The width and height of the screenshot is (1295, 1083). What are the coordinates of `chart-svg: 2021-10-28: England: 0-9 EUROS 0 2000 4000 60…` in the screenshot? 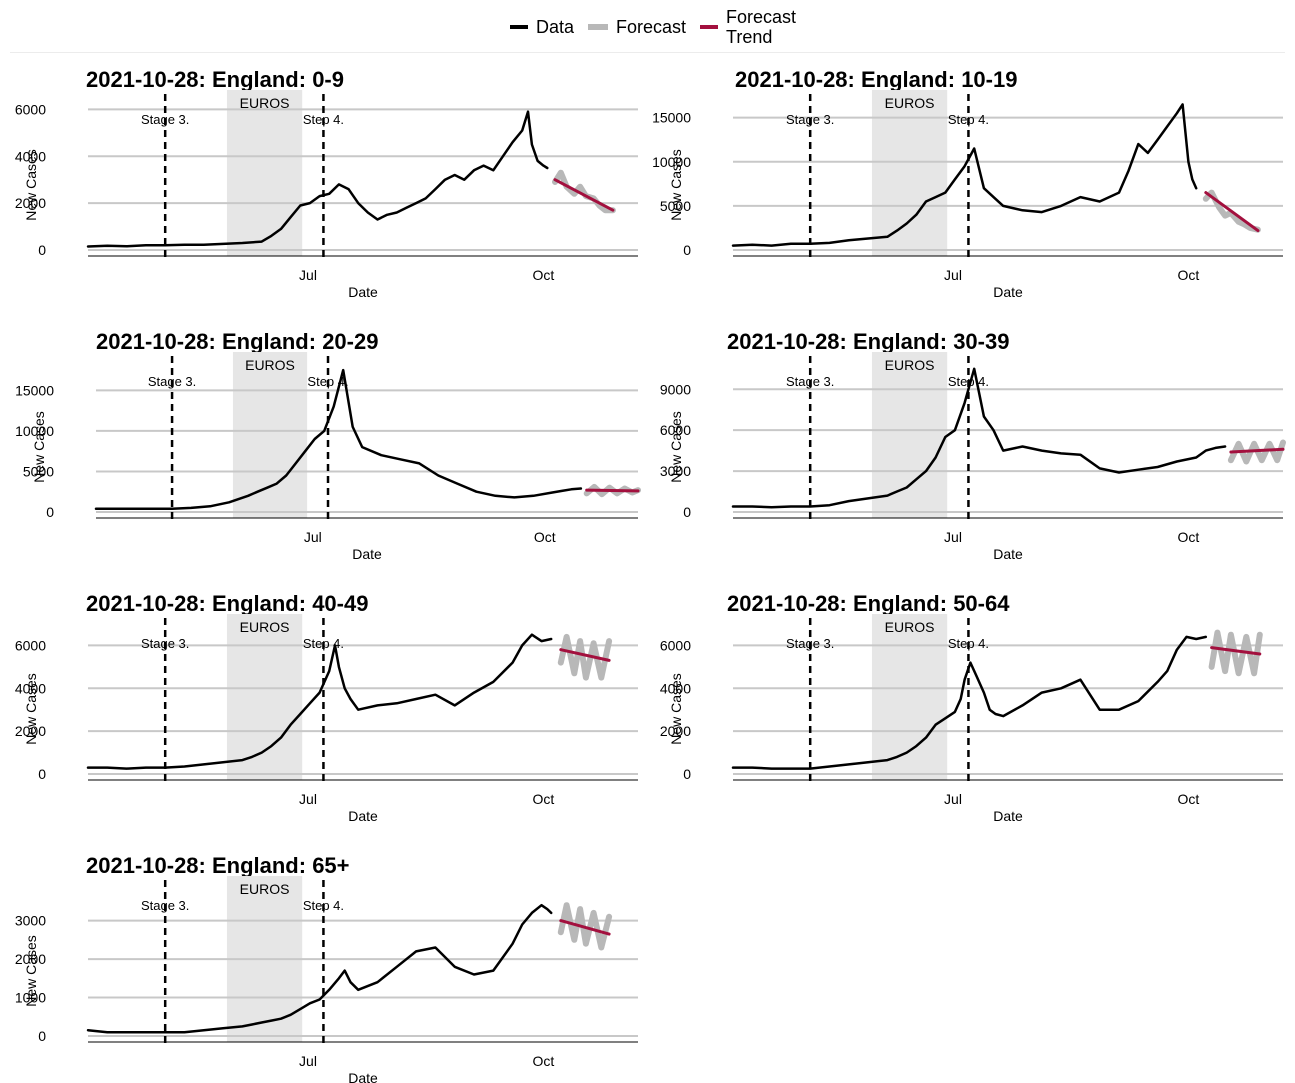 It's located at (326, 183).